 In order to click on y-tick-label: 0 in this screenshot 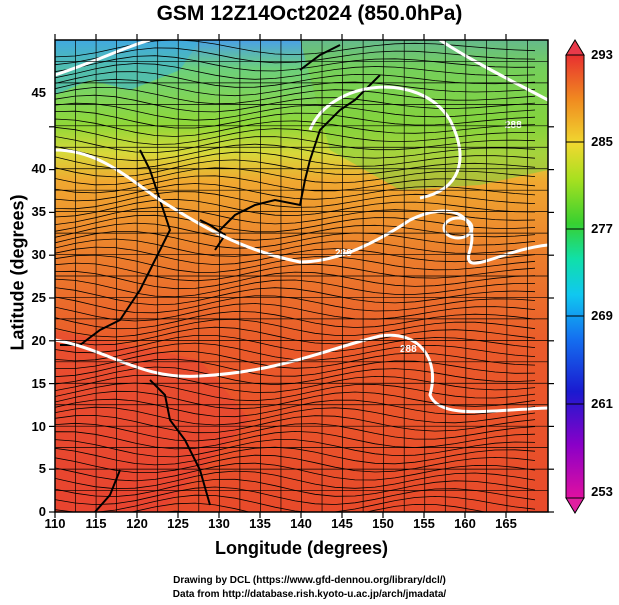, I will do `click(42, 511)`.